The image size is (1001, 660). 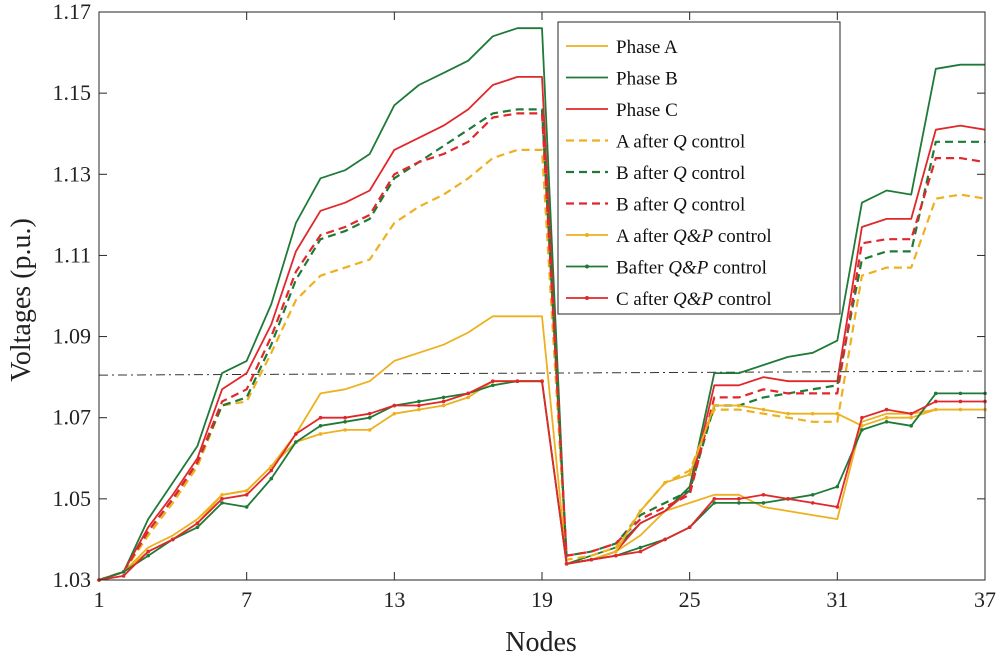 What do you see at coordinates (644, 205) in the screenshot?
I see `legend-label-part: B after` at bounding box center [644, 205].